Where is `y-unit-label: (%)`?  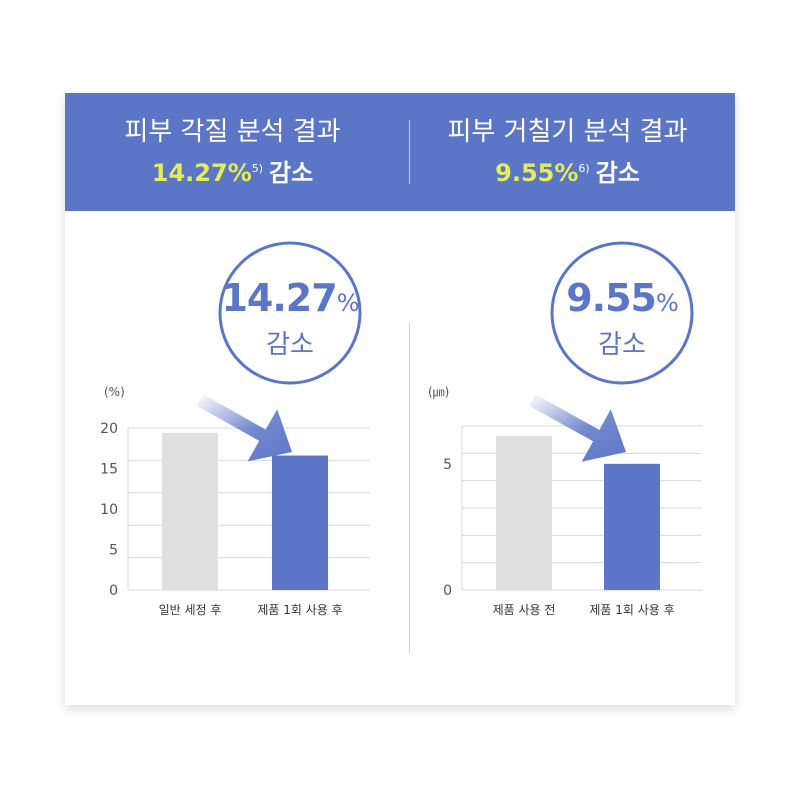 y-unit-label: (%) is located at coordinates (114, 392).